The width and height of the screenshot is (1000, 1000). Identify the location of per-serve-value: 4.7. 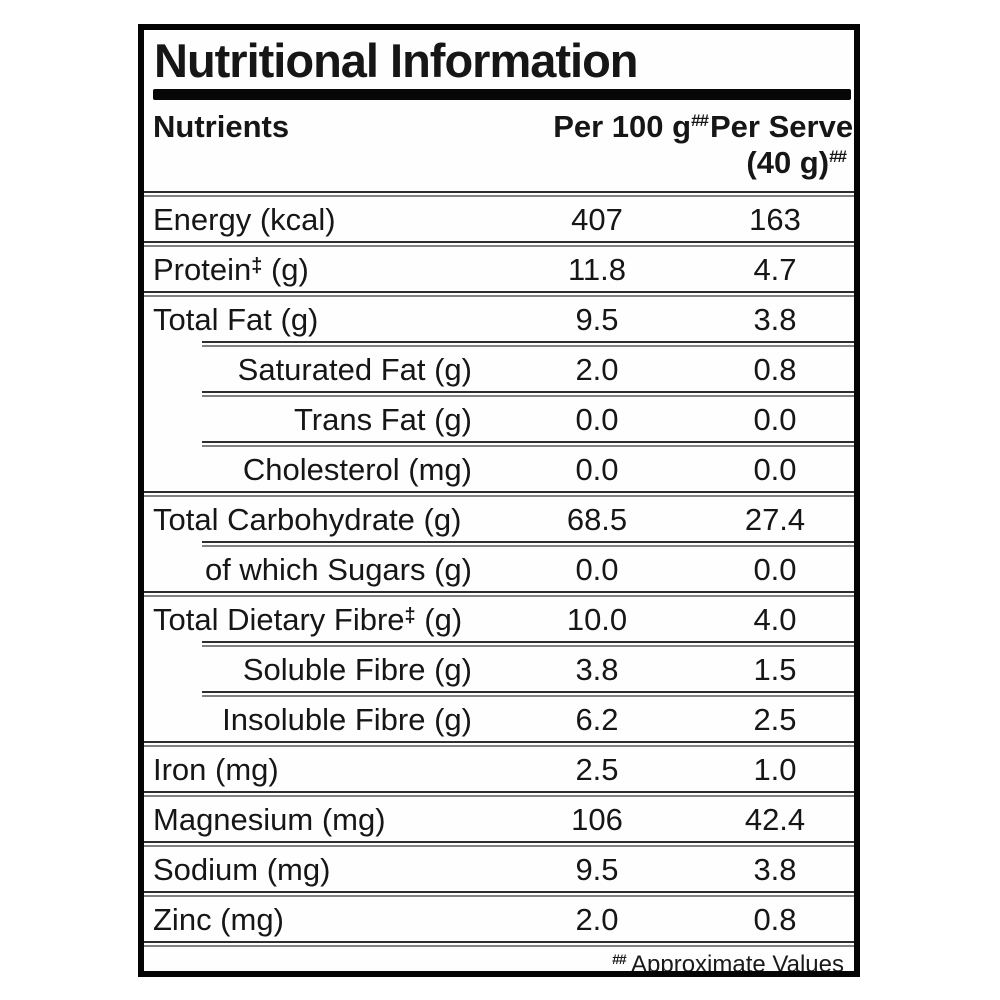
(775, 269).